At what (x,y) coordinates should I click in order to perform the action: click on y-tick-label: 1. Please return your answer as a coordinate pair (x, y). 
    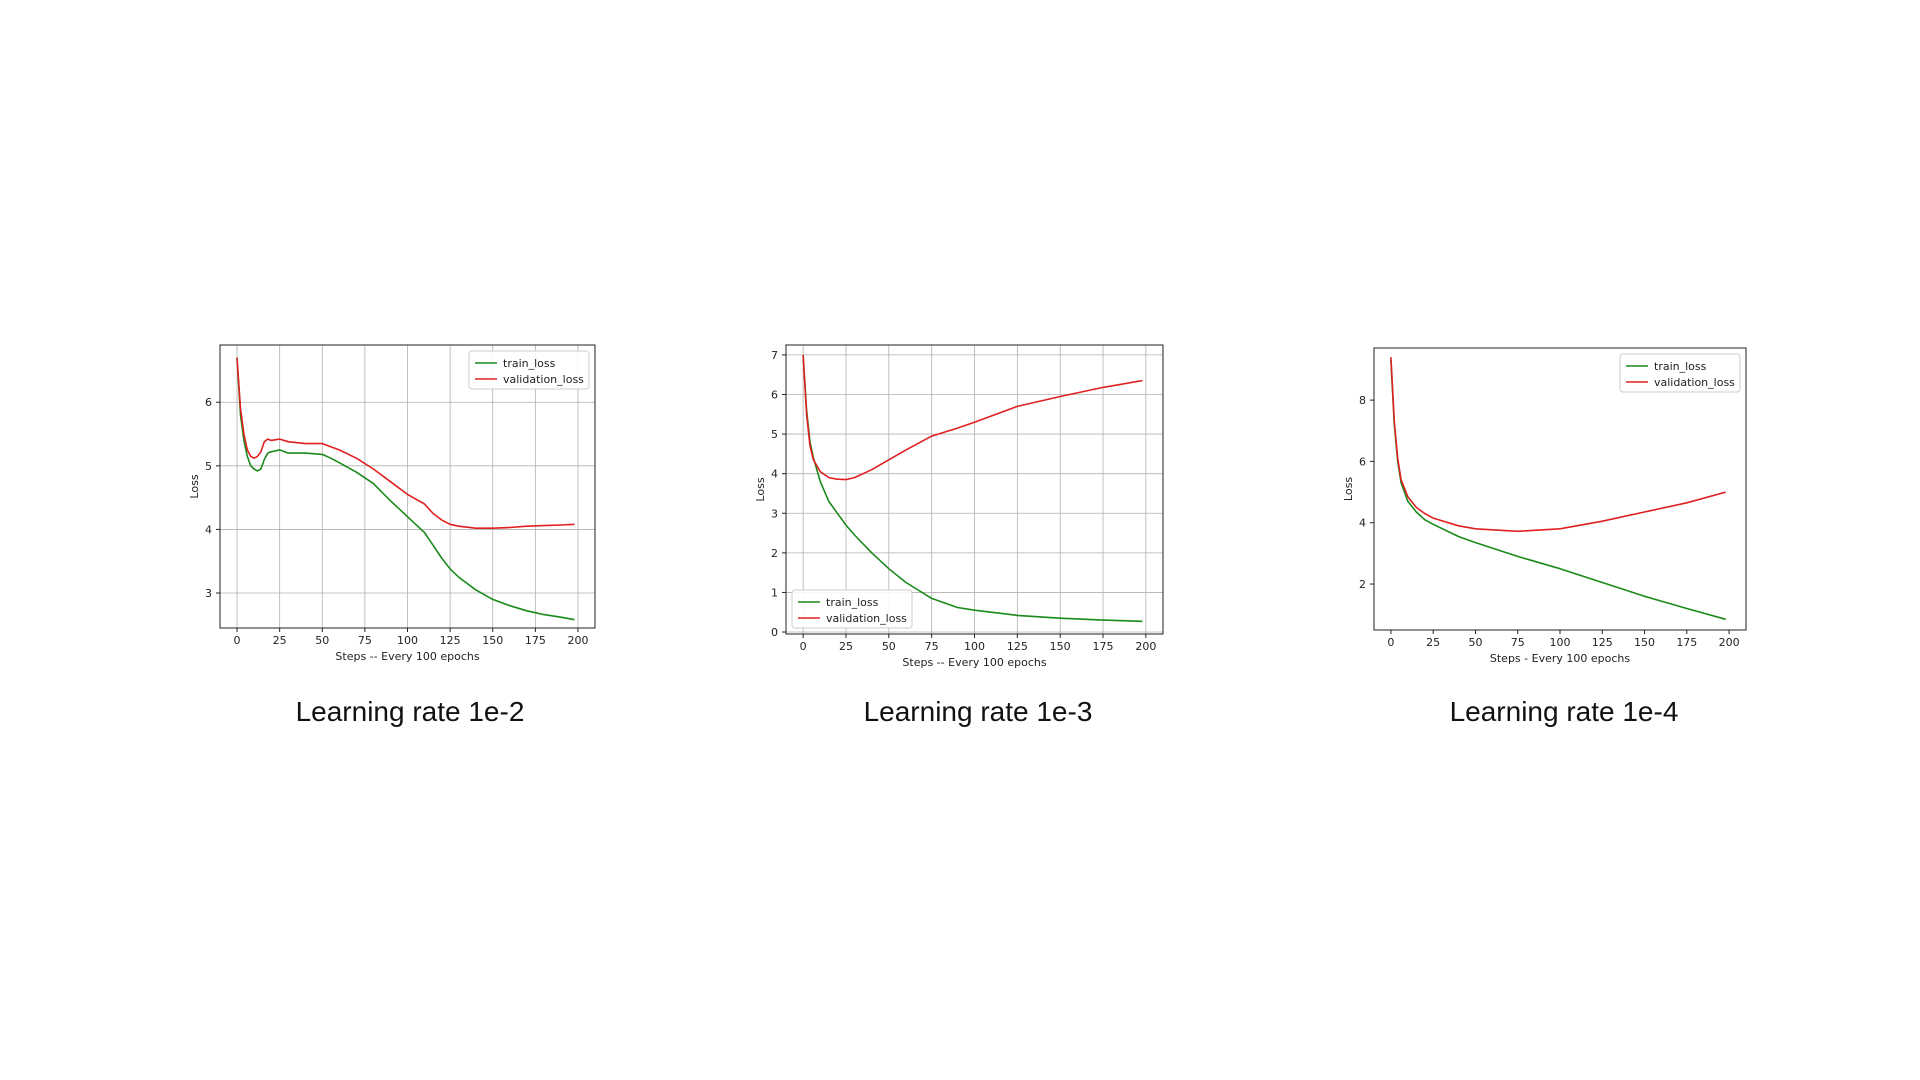
    Looking at the image, I should click on (774, 592).